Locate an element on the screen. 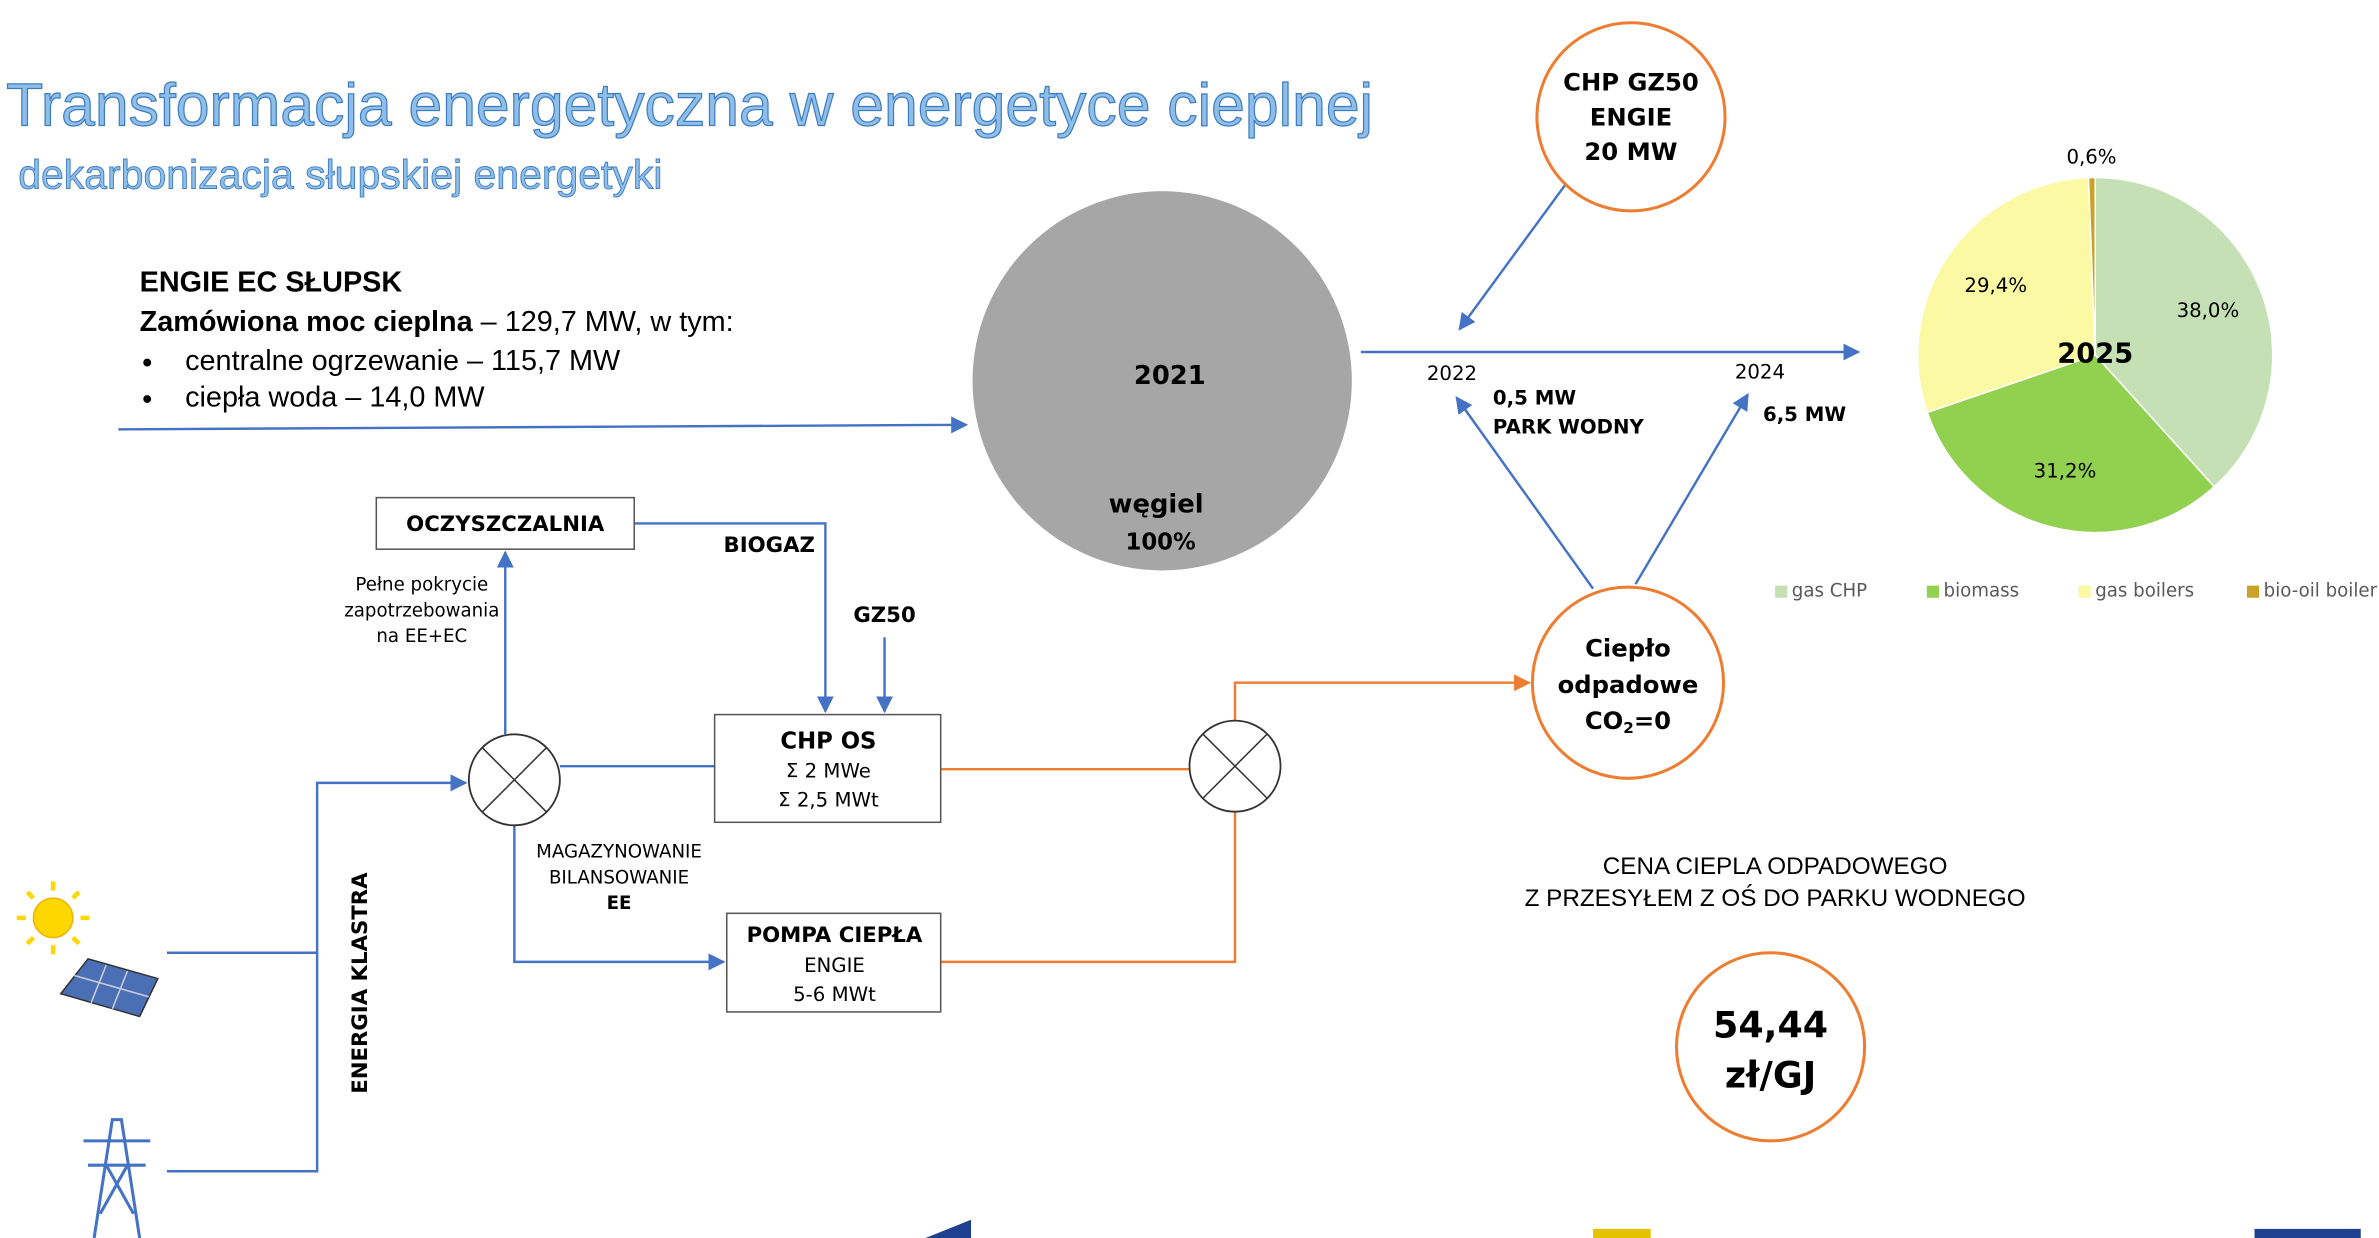 The image size is (2379, 1238). chp-gz50-circle is located at coordinates (1631, 117).